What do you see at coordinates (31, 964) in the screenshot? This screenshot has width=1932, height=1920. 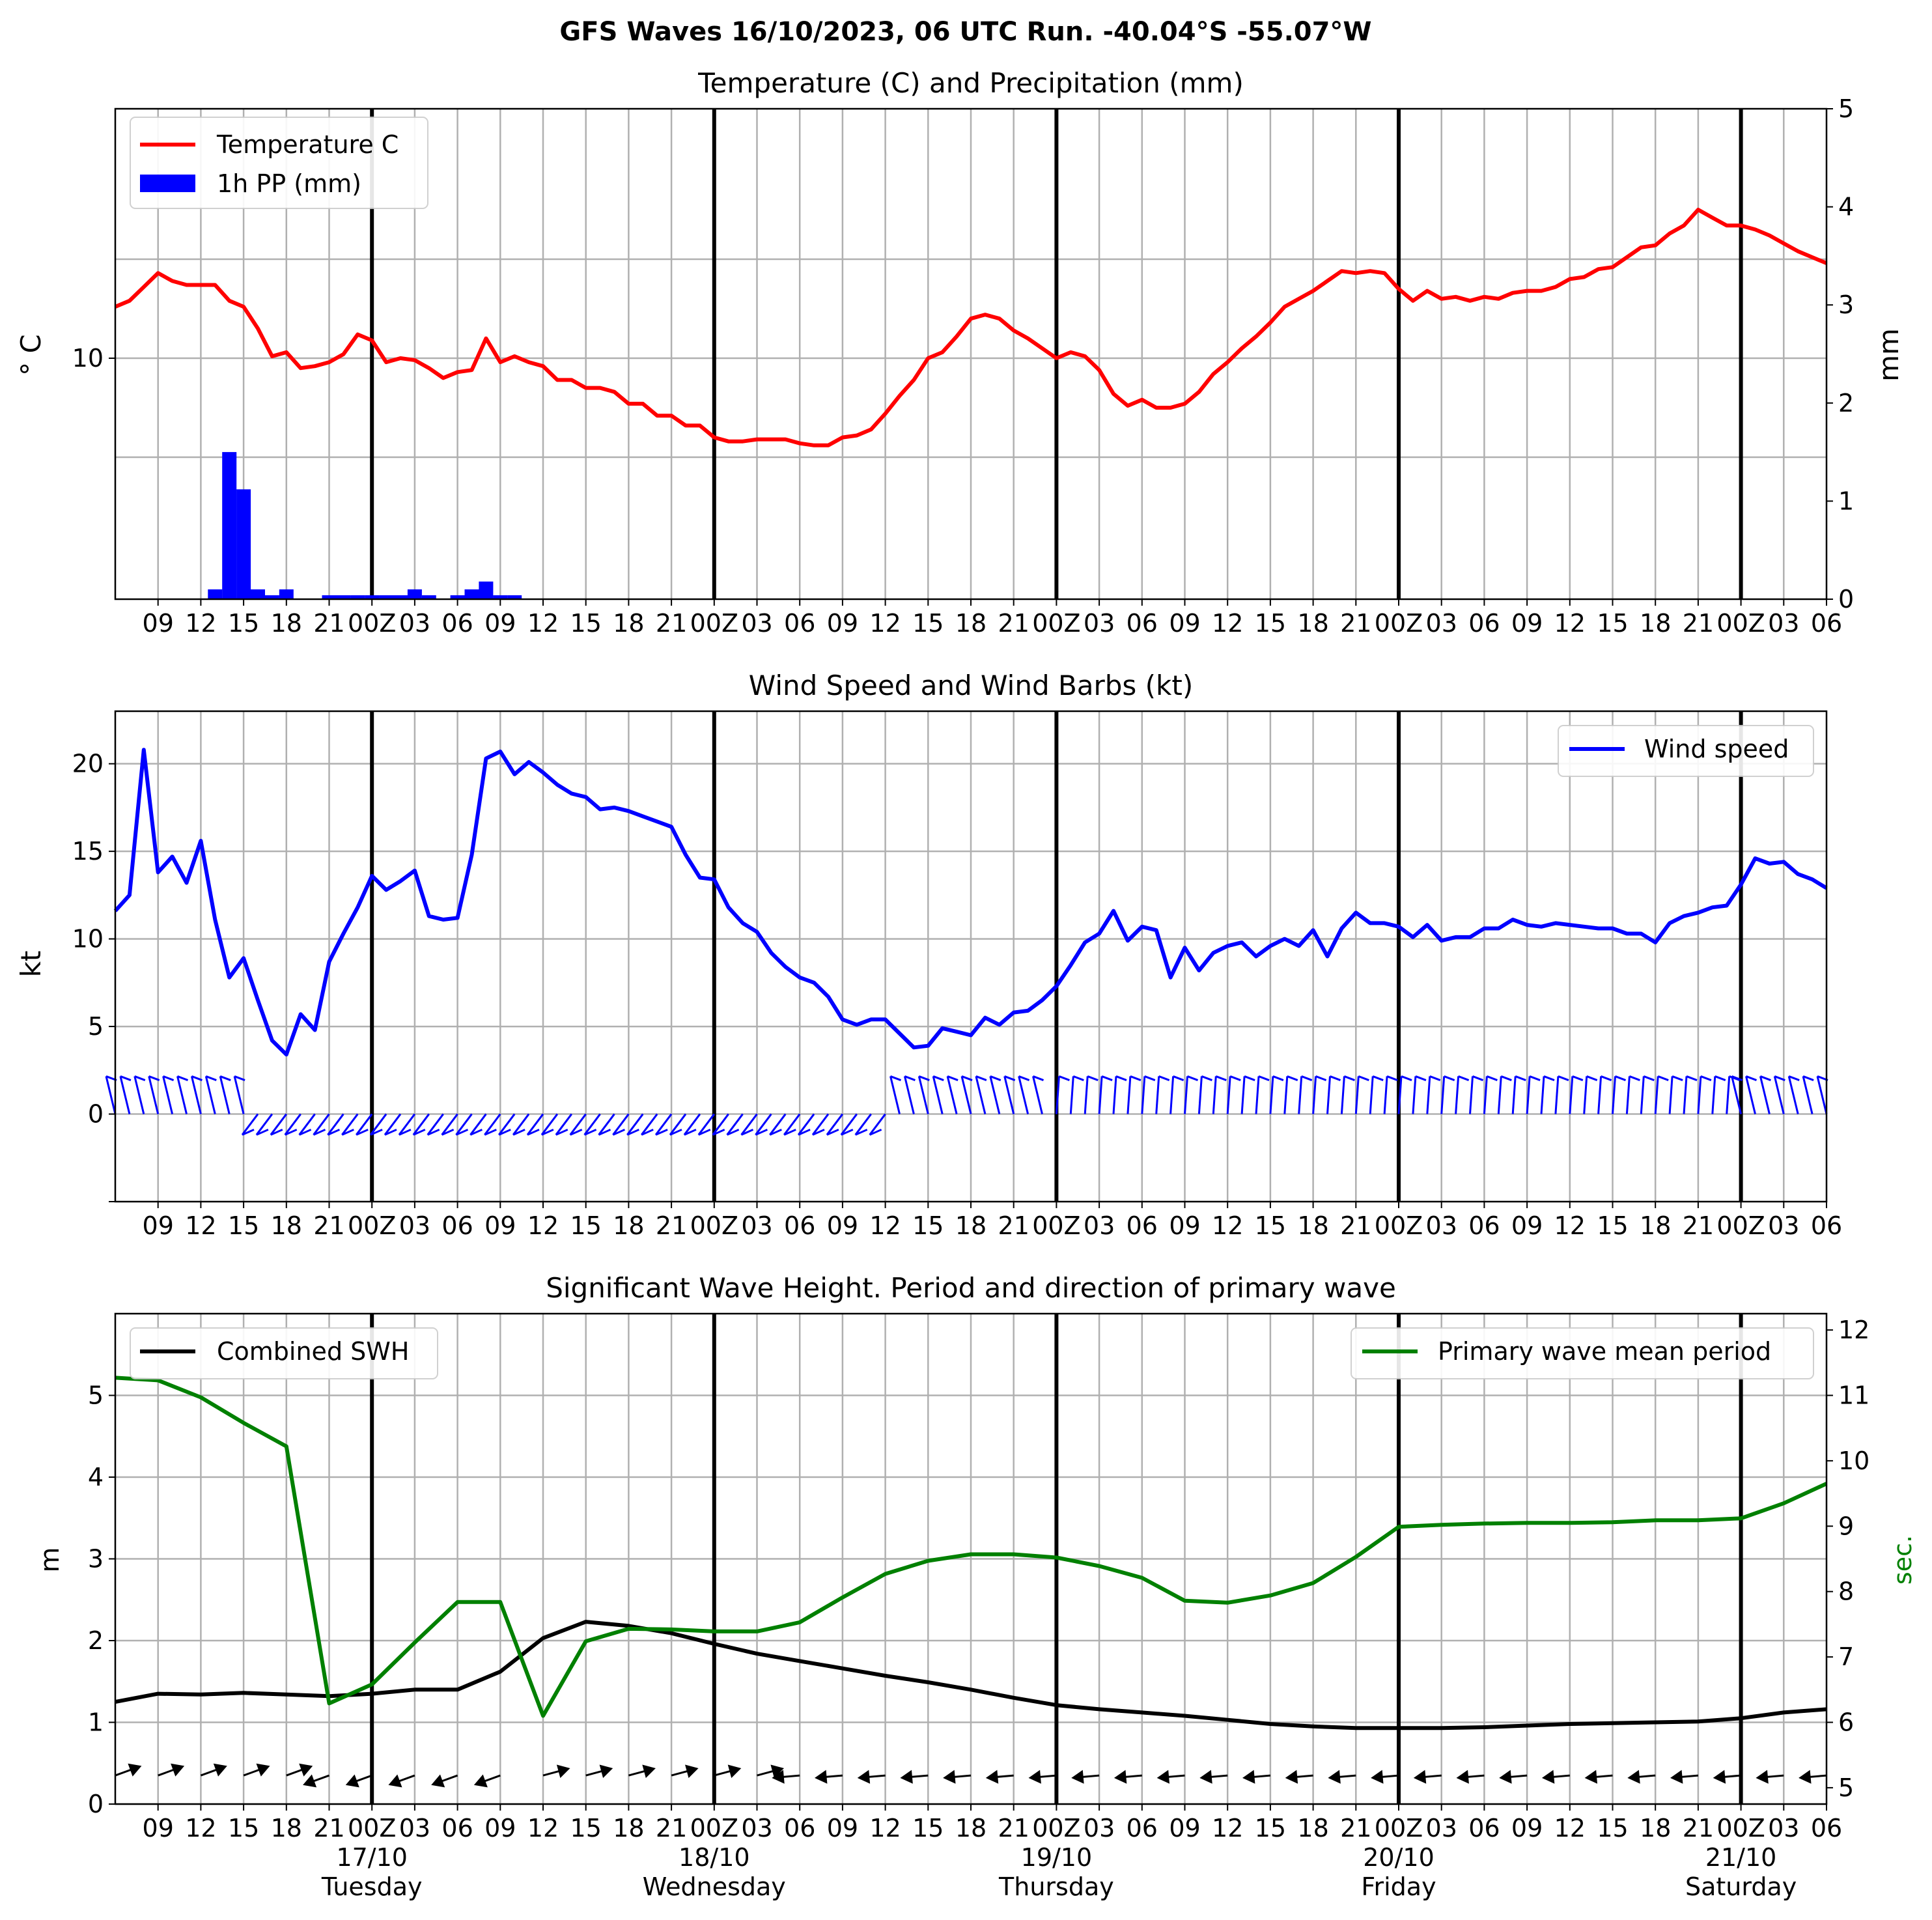 I see `y-axis-label: kt` at bounding box center [31, 964].